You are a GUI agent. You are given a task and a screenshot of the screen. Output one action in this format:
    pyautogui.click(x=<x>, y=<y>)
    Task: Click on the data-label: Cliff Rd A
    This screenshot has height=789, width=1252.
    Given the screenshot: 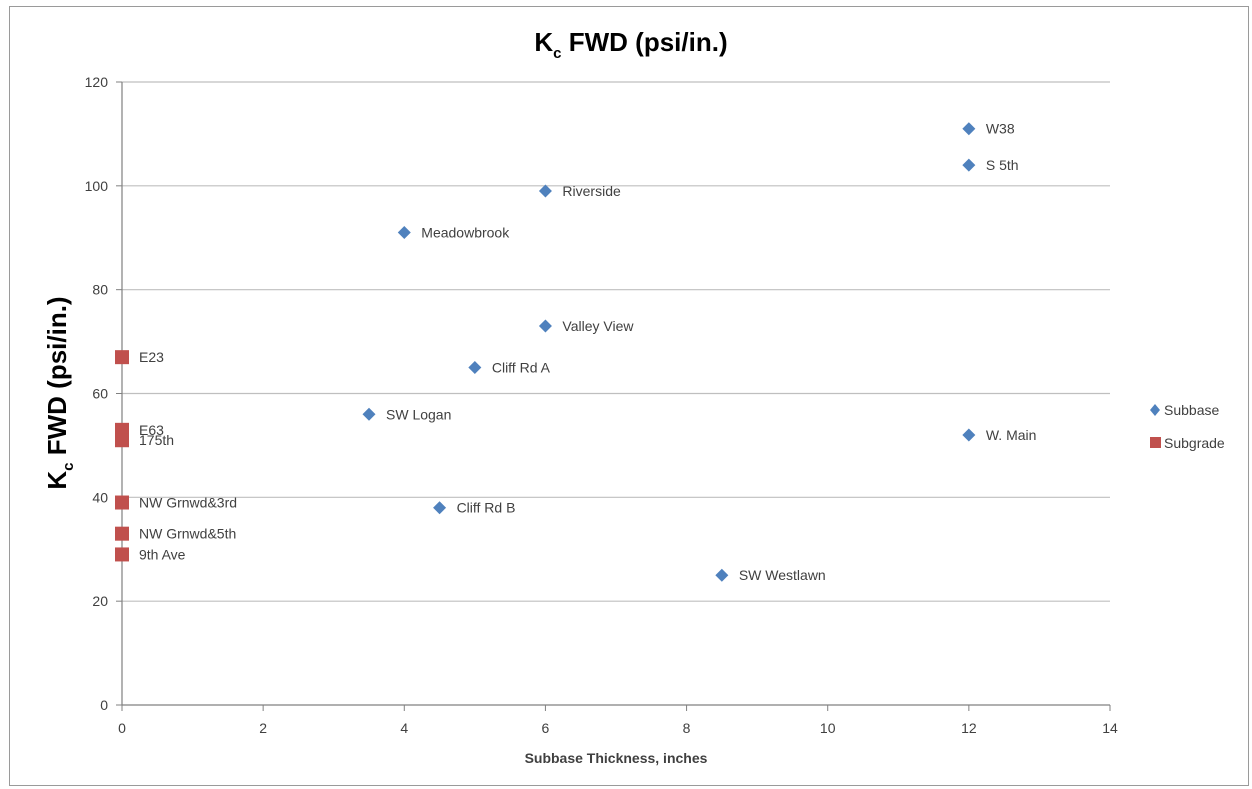 What is the action you would take?
    pyautogui.click(x=521, y=368)
    